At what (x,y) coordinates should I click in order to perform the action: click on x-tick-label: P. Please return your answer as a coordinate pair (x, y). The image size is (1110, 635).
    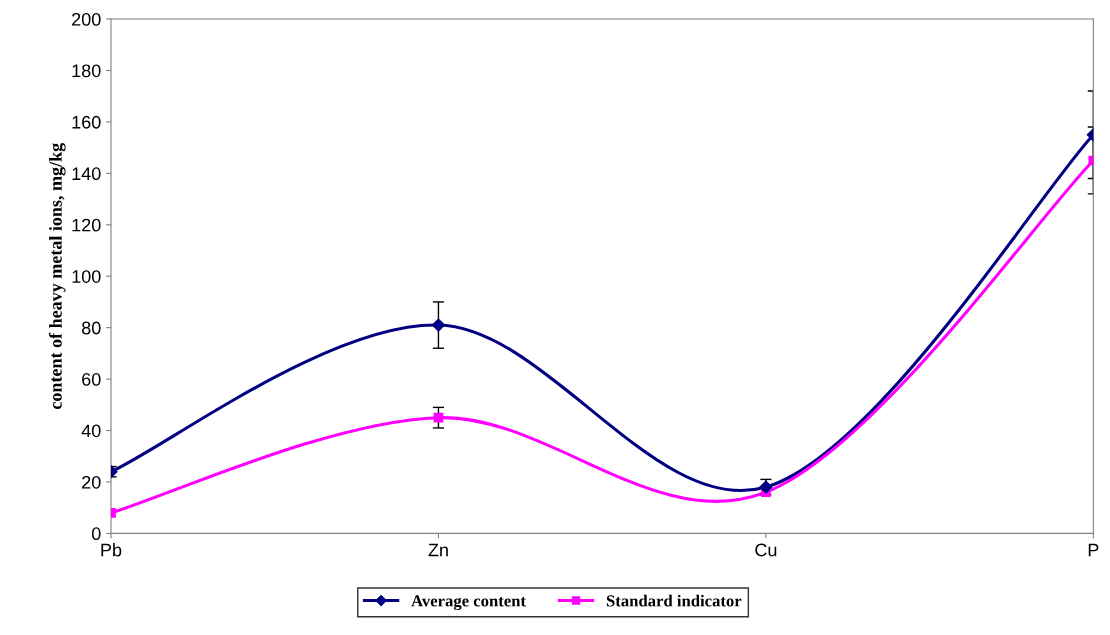
    Looking at the image, I should click on (1093, 550).